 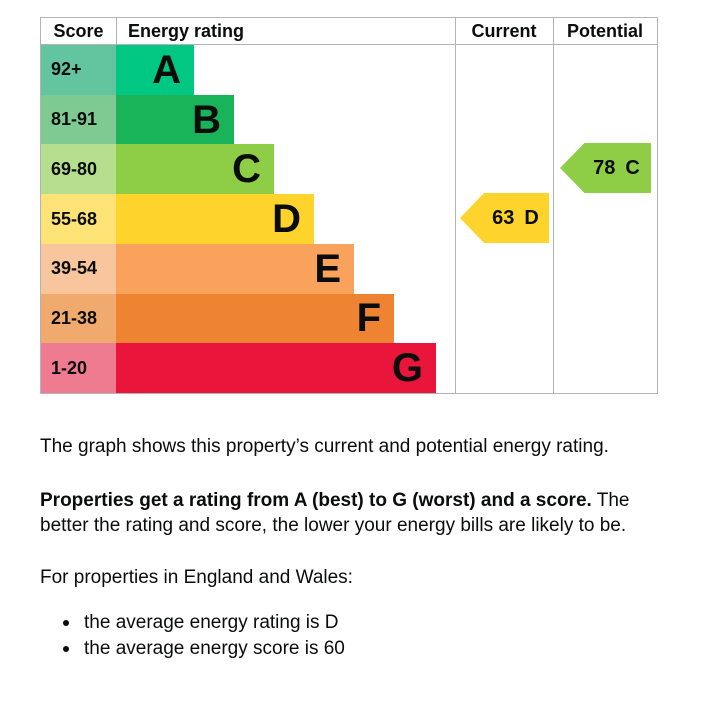 I want to click on band-score-range: 21-38, so click(x=78, y=318).